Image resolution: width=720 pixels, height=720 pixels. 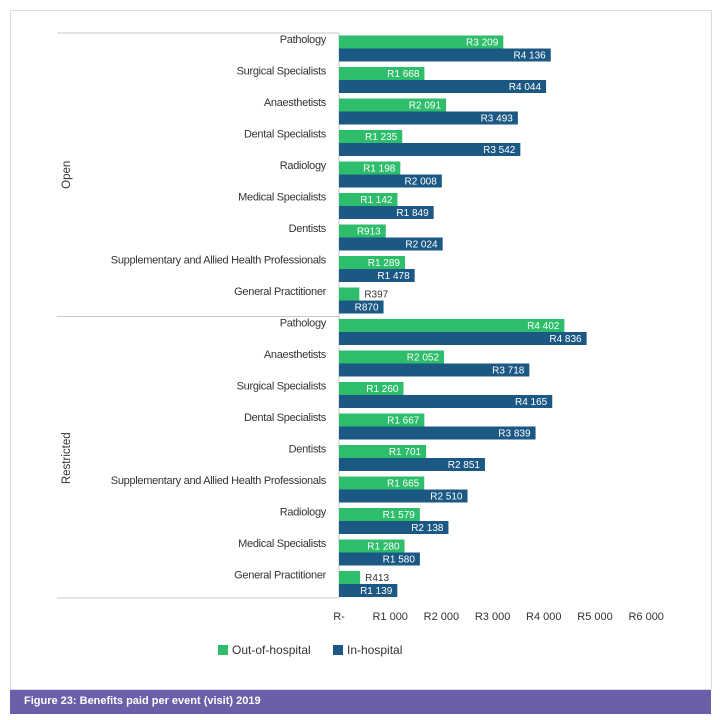 I want to click on data-label-out-of-hospital: R397, so click(x=376, y=295).